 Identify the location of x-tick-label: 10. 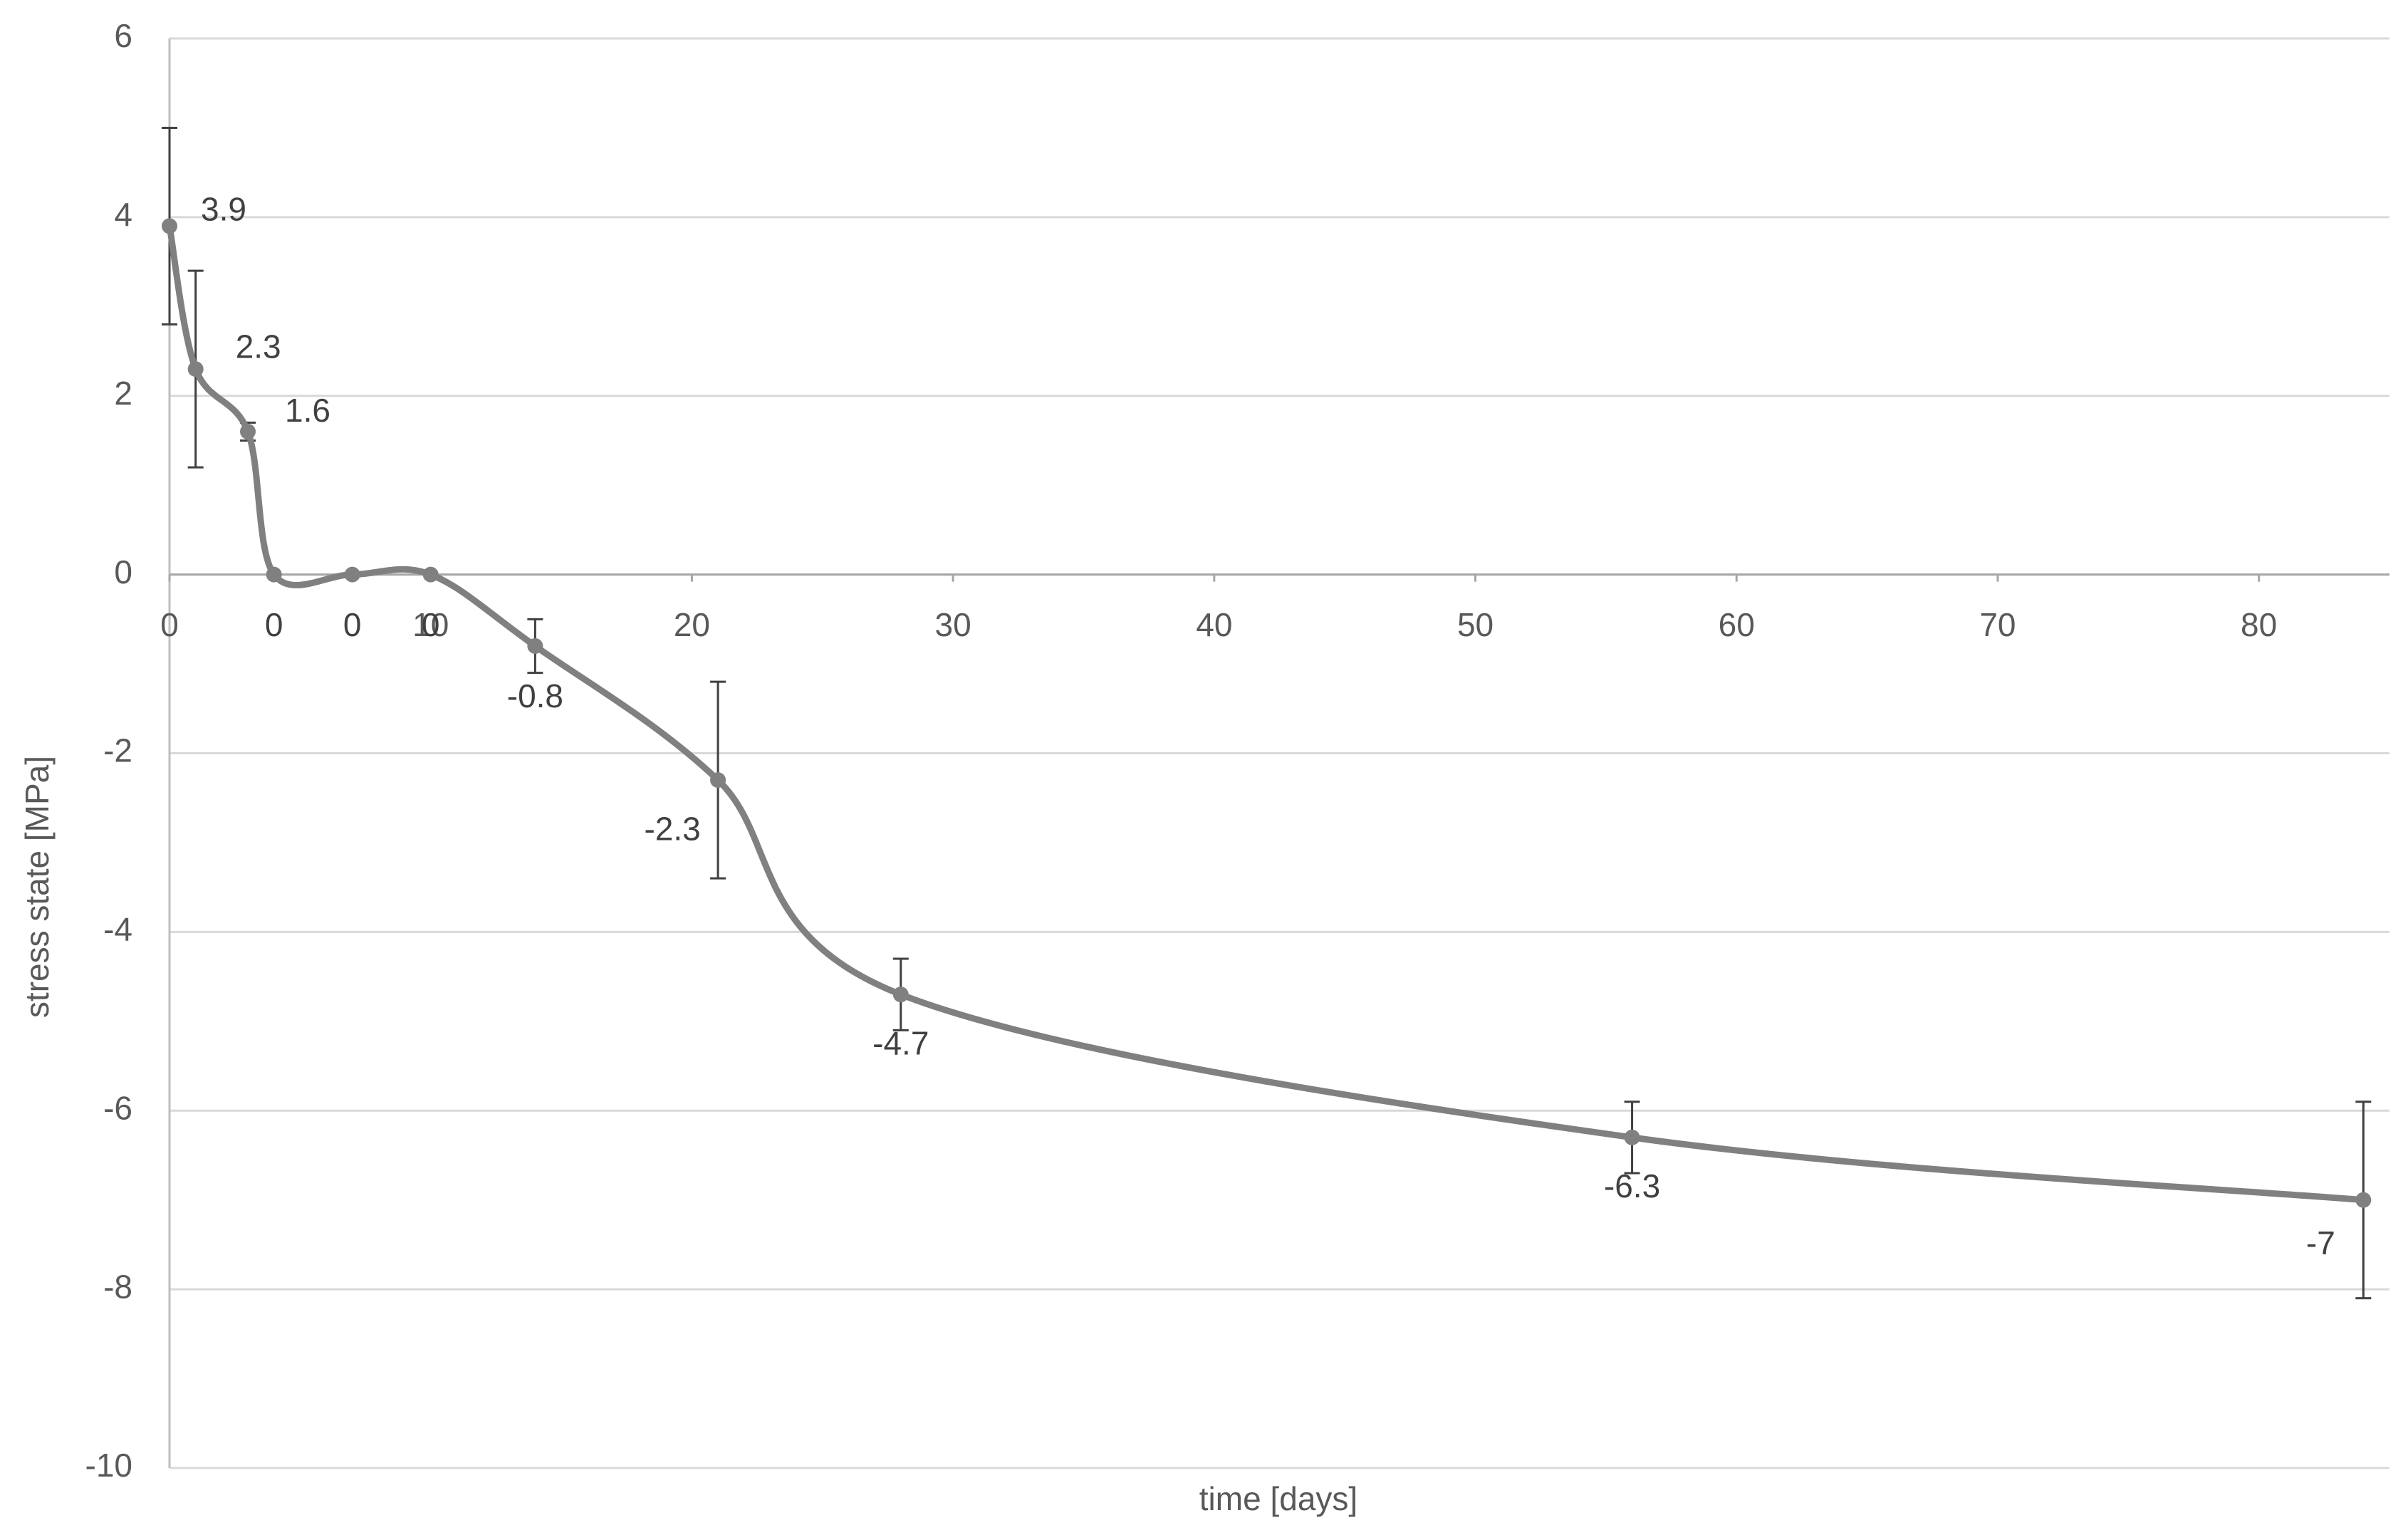
(430, 624).